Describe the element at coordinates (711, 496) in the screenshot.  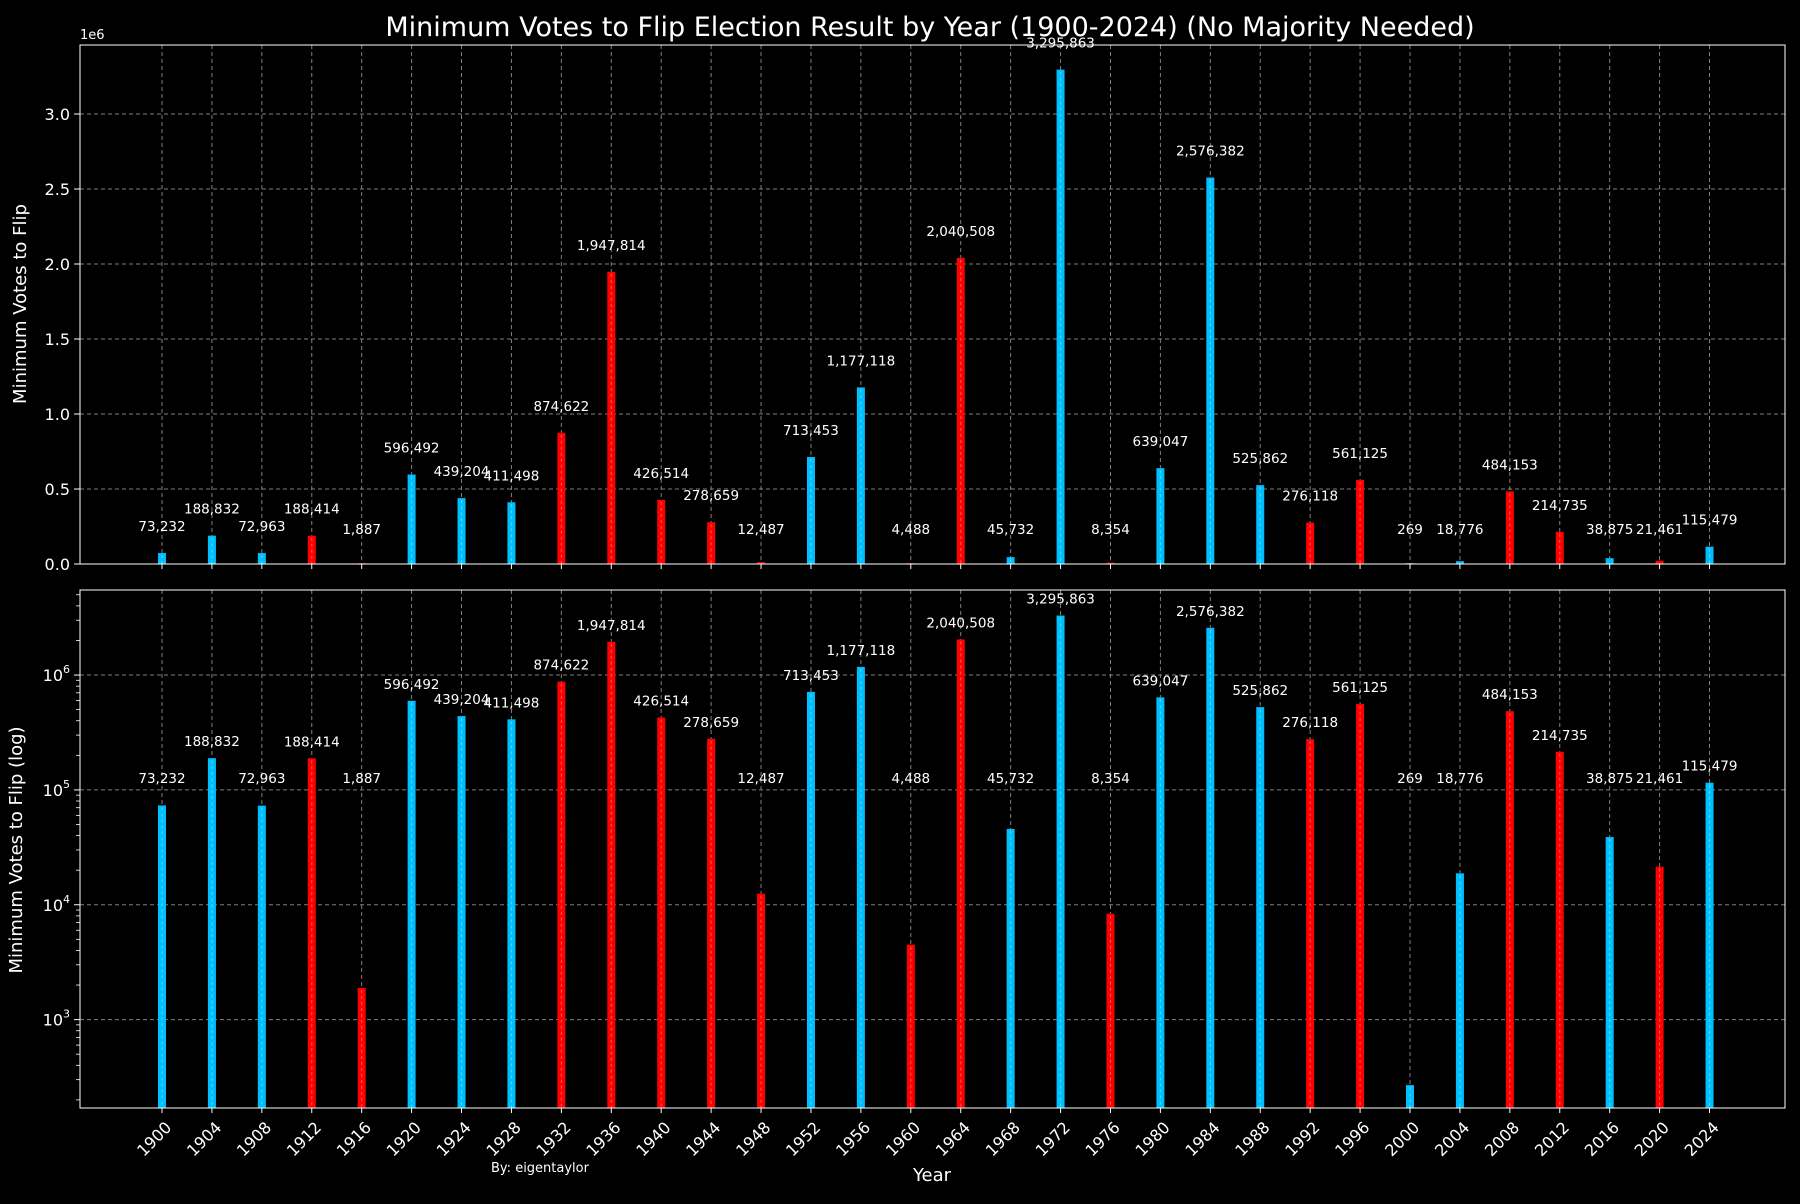
I see `value-label: 278,659` at that location.